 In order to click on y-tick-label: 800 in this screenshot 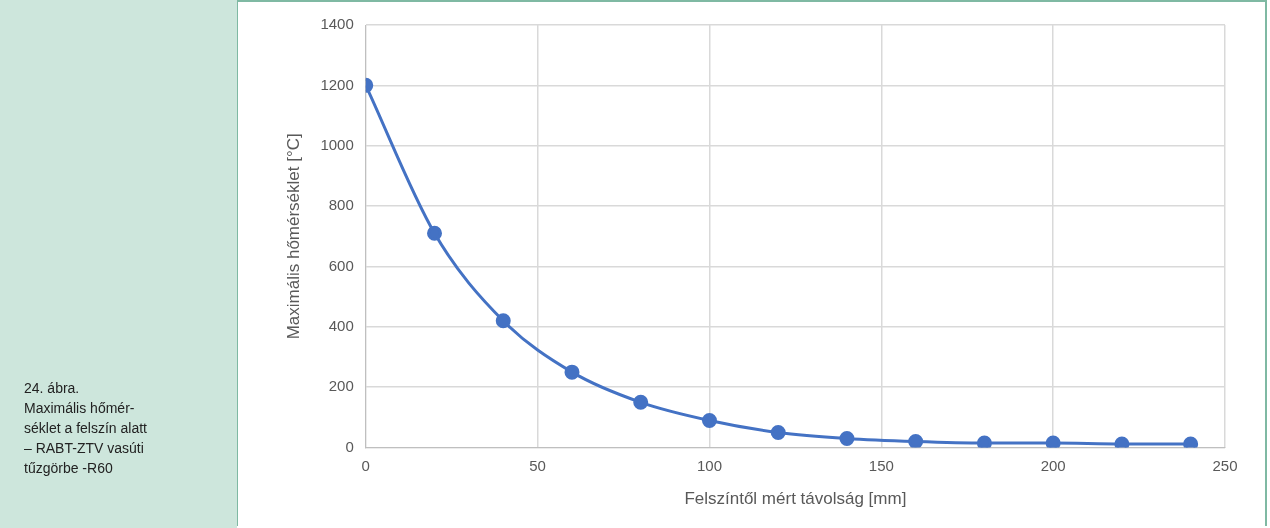, I will do `click(341, 205)`.